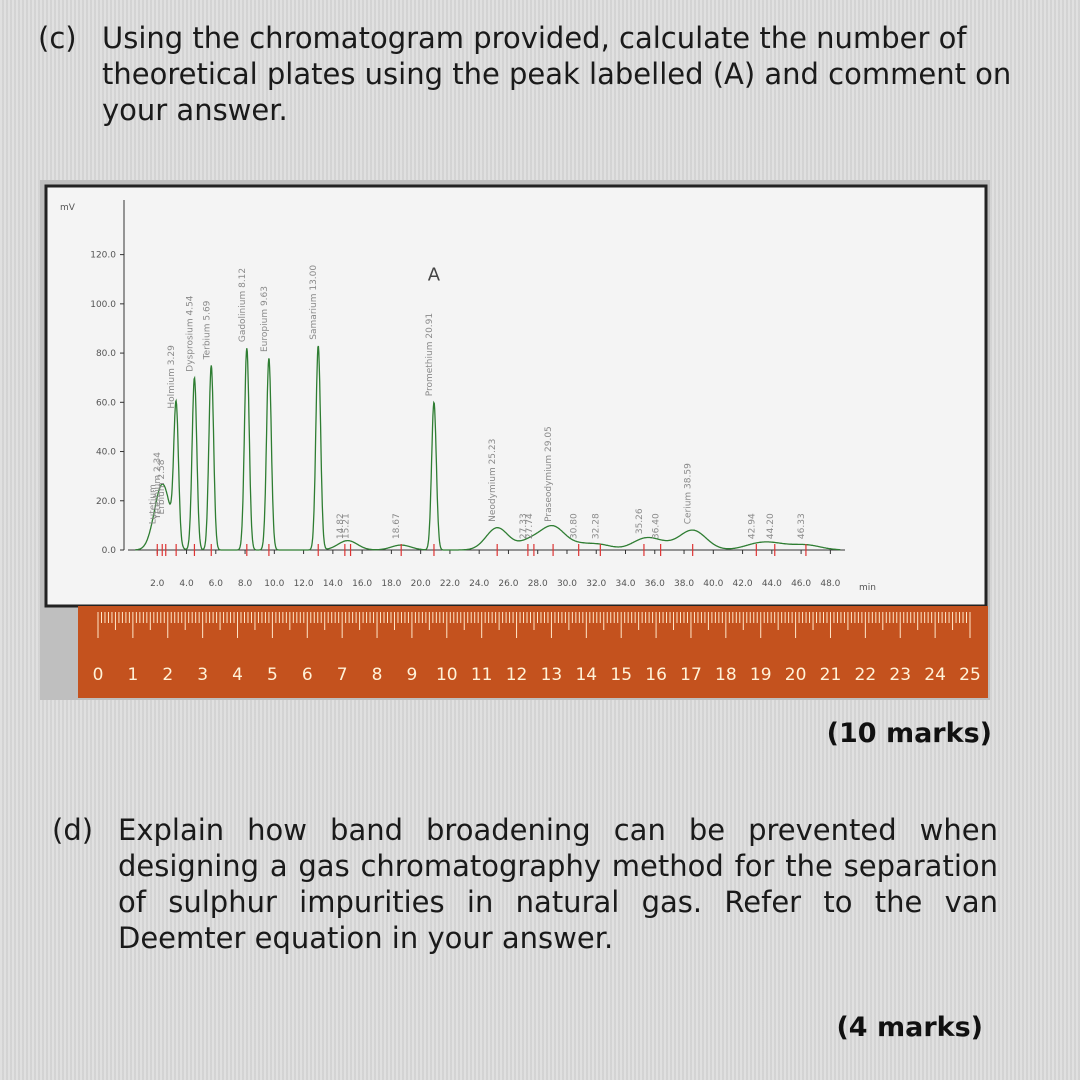 The height and width of the screenshot is (1080, 1080). Describe the element at coordinates (575, 526) in the screenshot. I see `peak-label: 30.80` at that location.